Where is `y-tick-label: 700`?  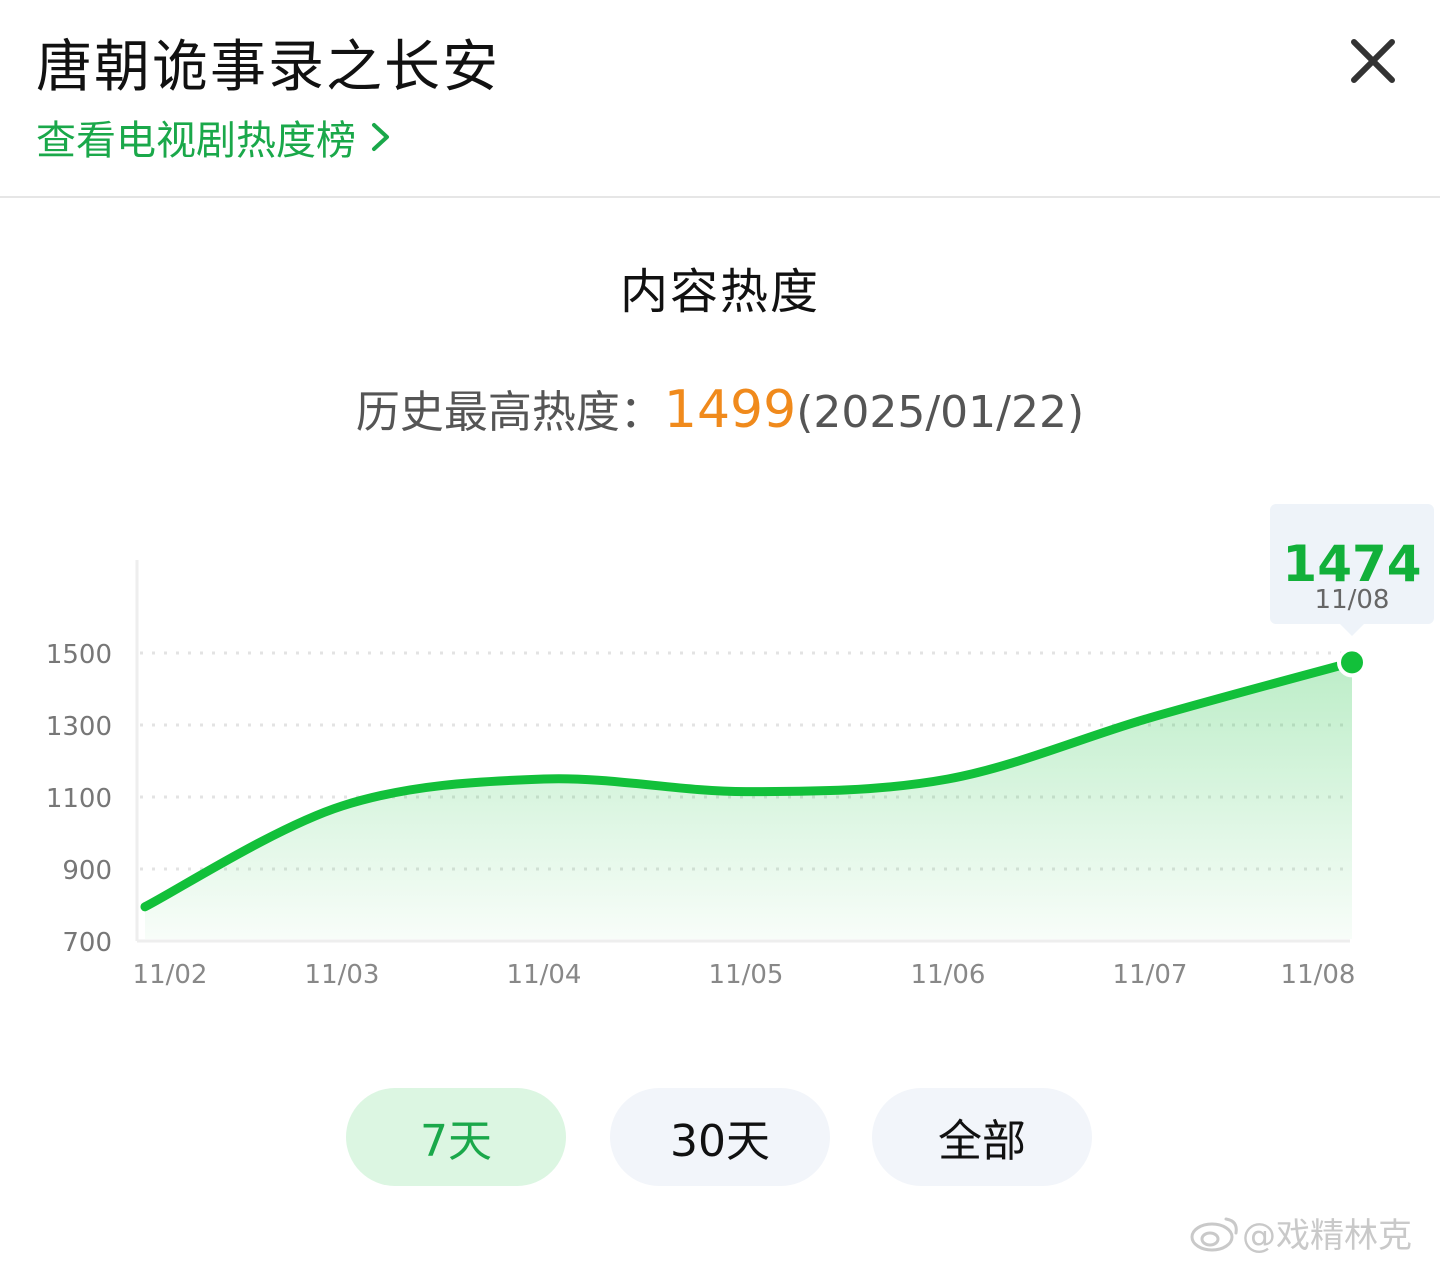 y-tick-label: 700 is located at coordinates (87, 943).